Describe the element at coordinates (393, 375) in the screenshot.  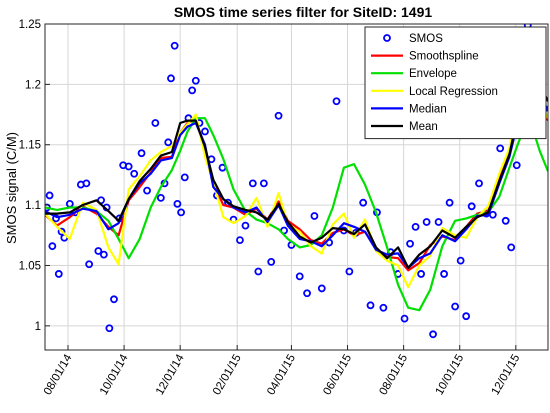
I see `x-tick-label: 08/01/15` at that location.